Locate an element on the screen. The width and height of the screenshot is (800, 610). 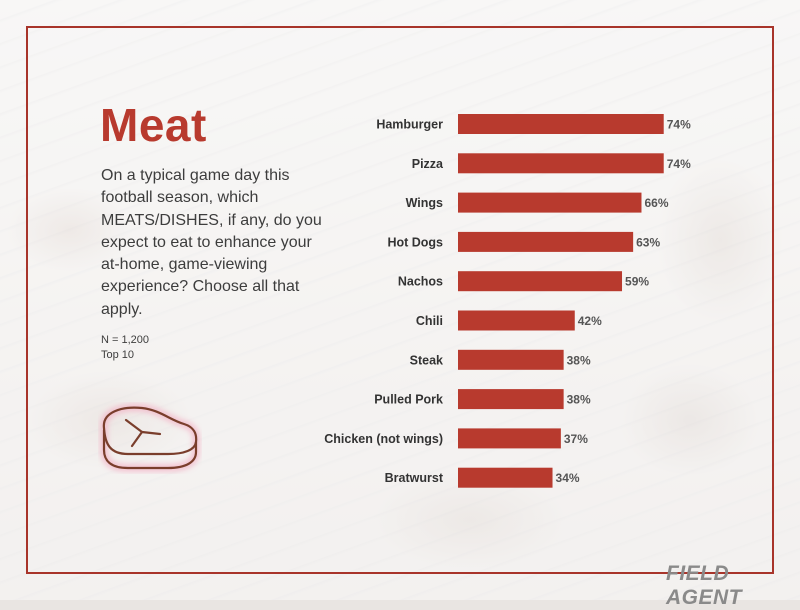
page-title: Meat is located at coordinates (153, 125).